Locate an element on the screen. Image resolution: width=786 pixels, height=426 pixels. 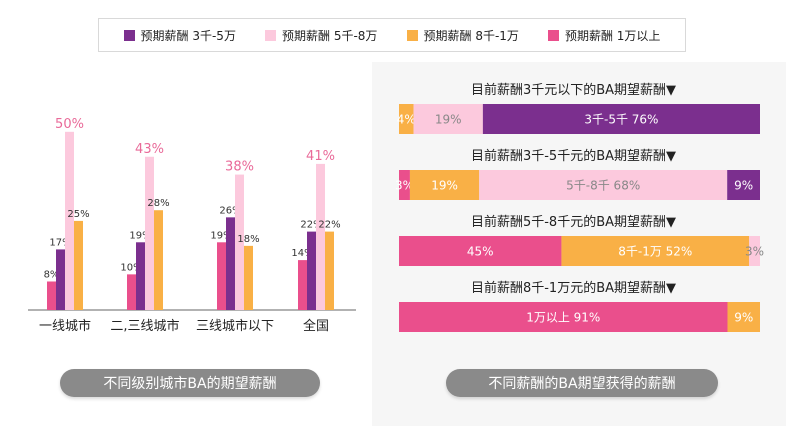
segment-value-label: 45% is located at coordinates (480, 252).